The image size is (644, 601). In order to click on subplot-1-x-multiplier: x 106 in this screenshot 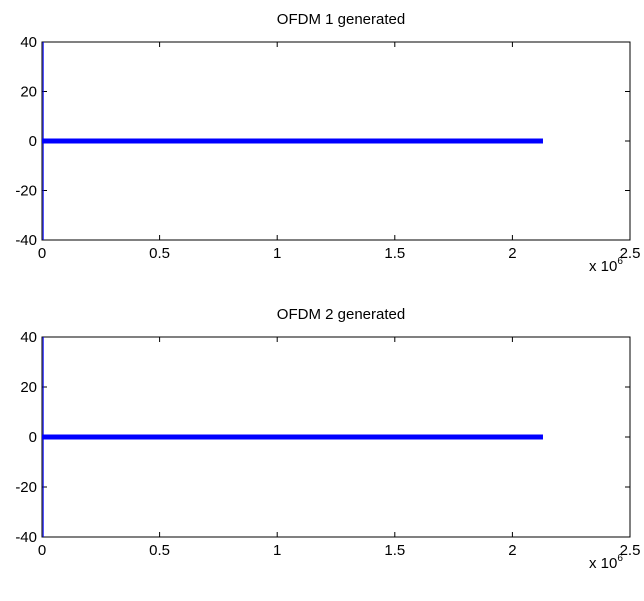, I will do `click(606, 265)`.